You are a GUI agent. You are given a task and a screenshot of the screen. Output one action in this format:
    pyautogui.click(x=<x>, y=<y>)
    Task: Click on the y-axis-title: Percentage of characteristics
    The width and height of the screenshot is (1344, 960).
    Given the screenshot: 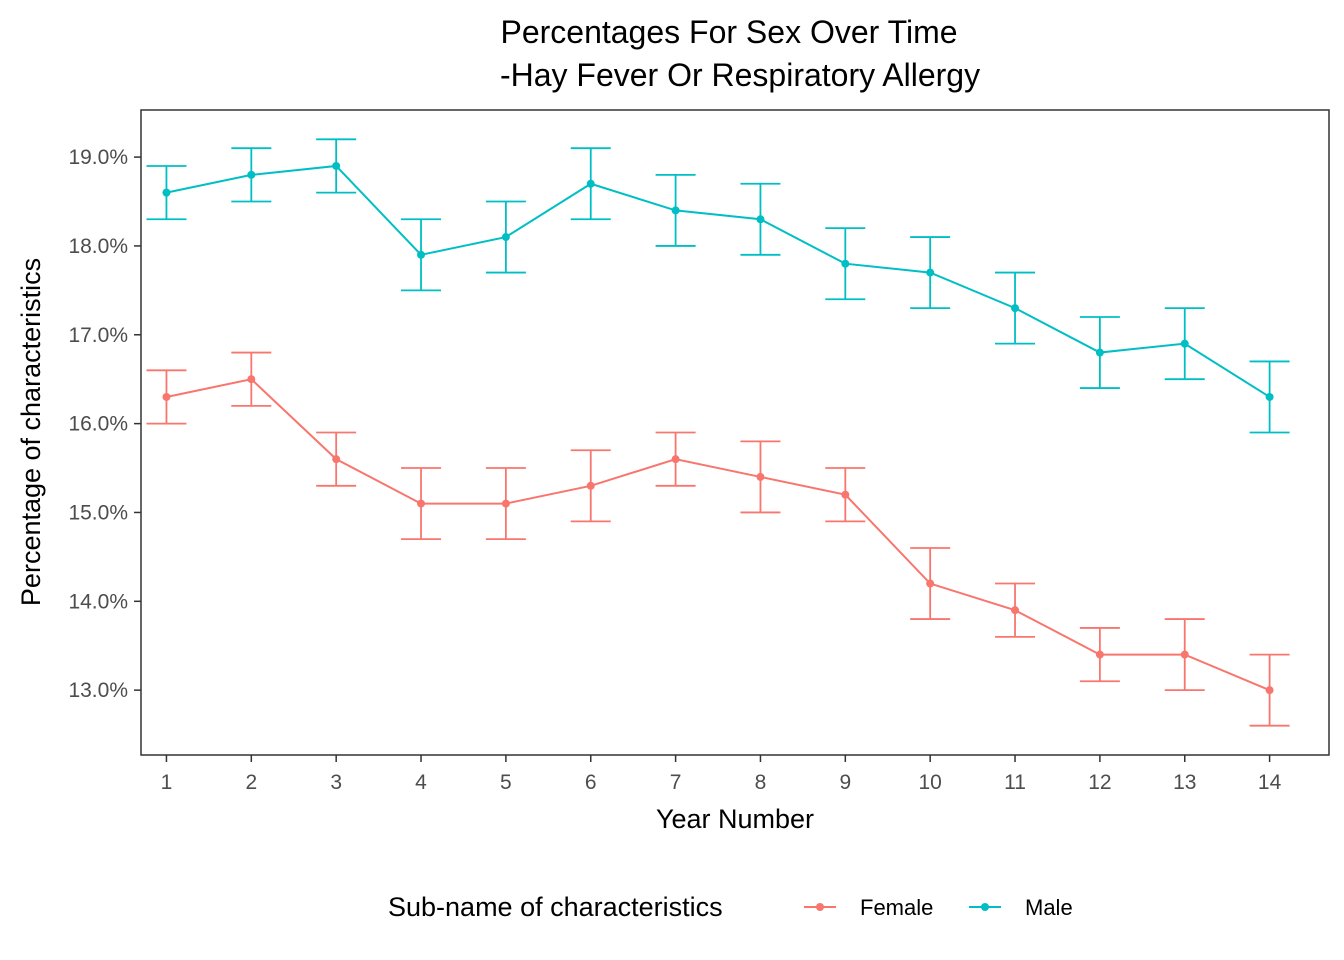 What is the action you would take?
    pyautogui.click(x=31, y=432)
    